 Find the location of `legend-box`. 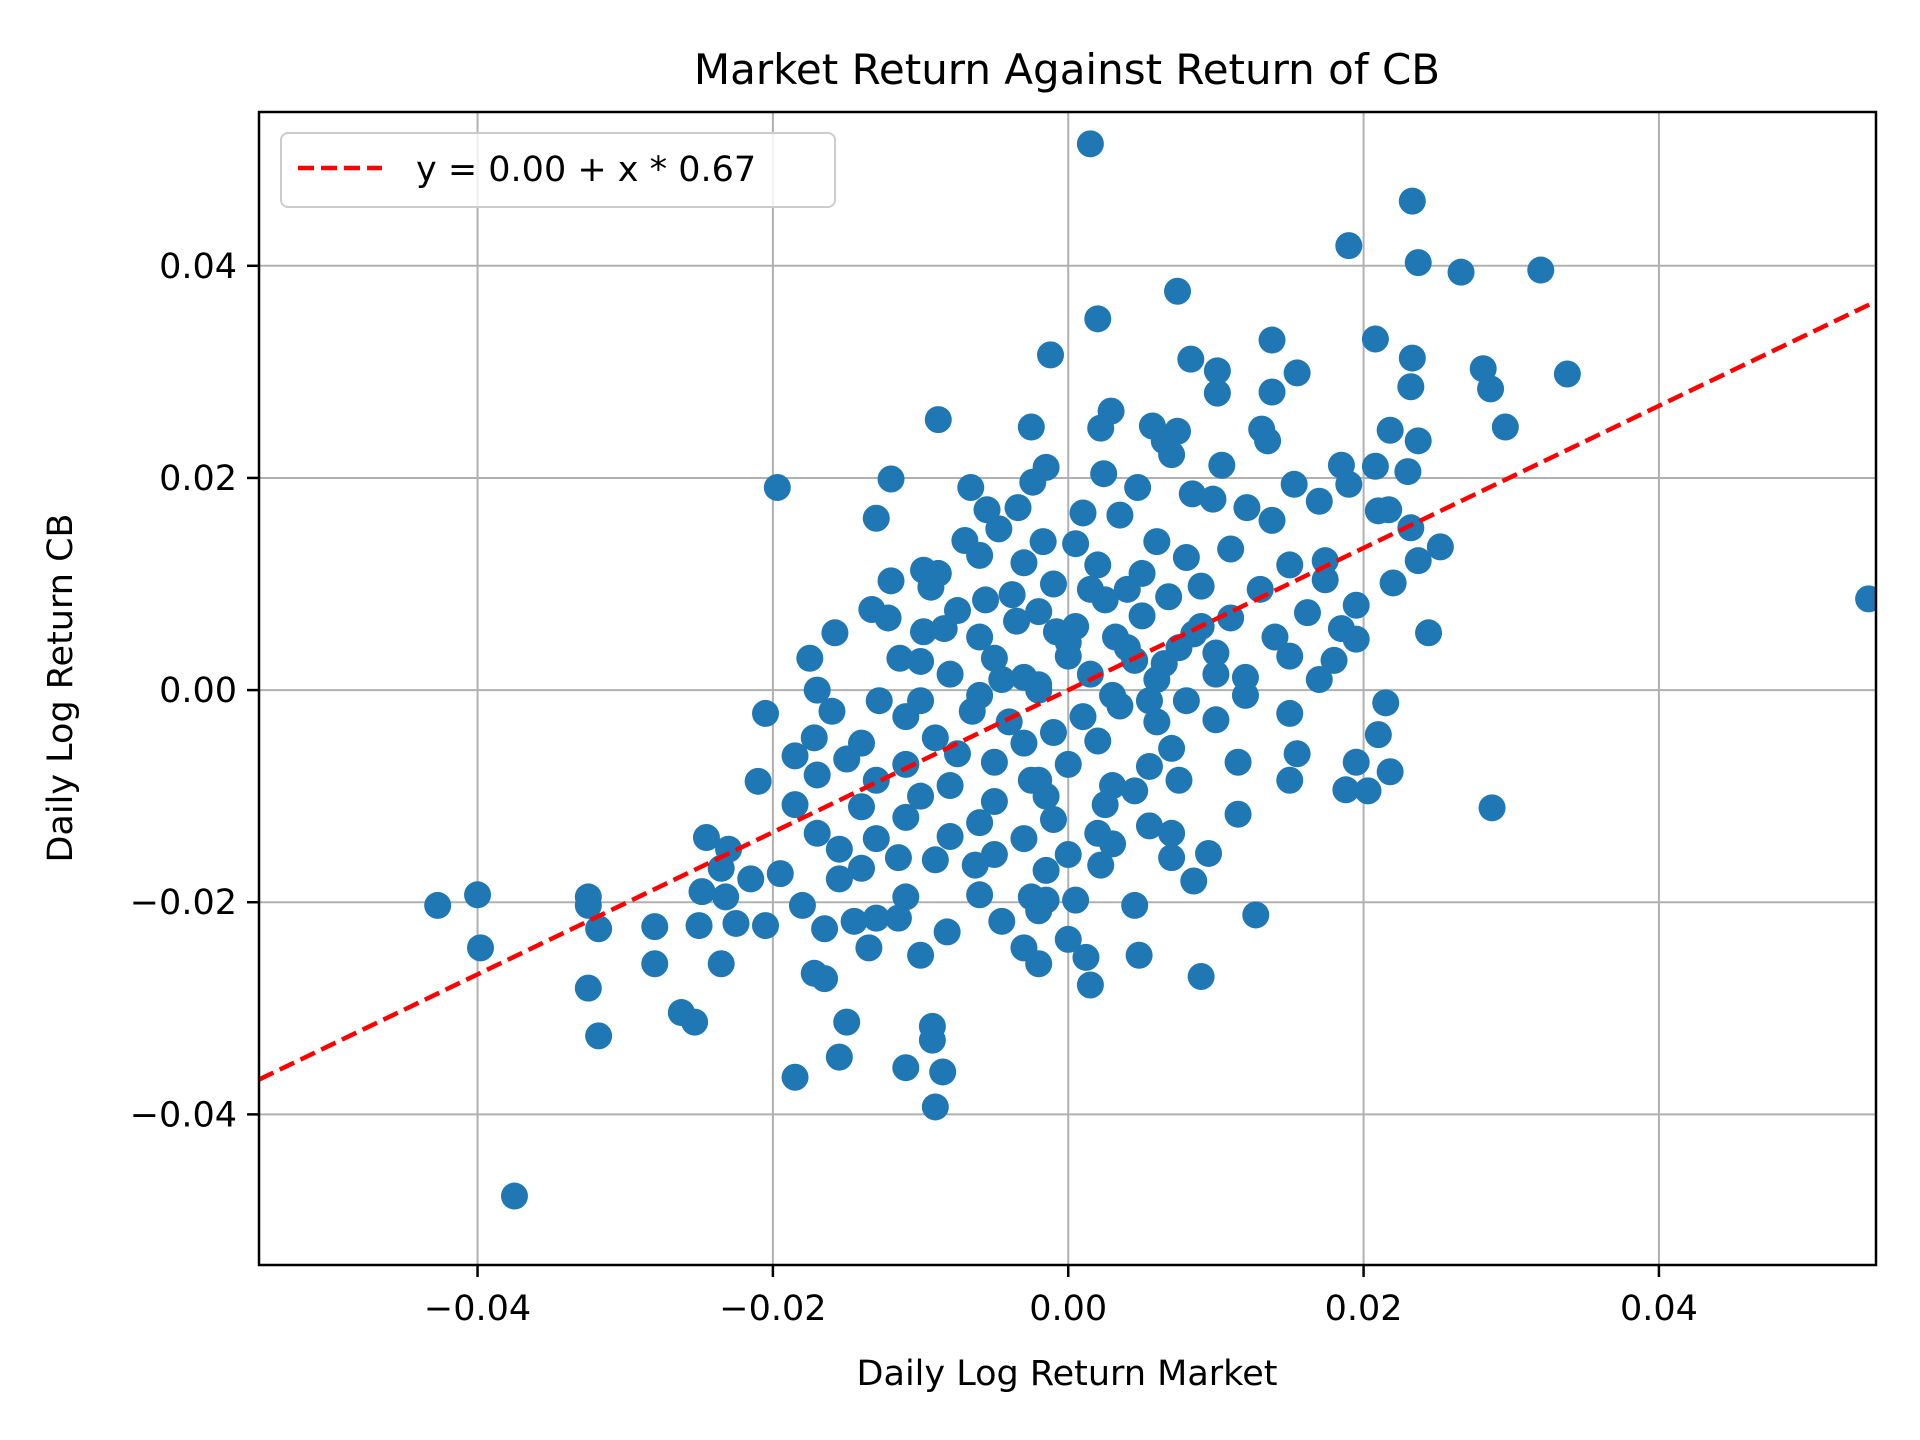

legend-box is located at coordinates (558, 170).